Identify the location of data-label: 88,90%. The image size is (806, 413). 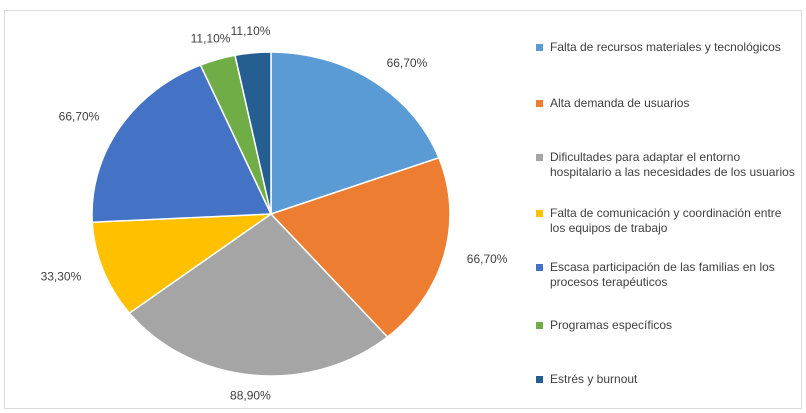
(250, 395).